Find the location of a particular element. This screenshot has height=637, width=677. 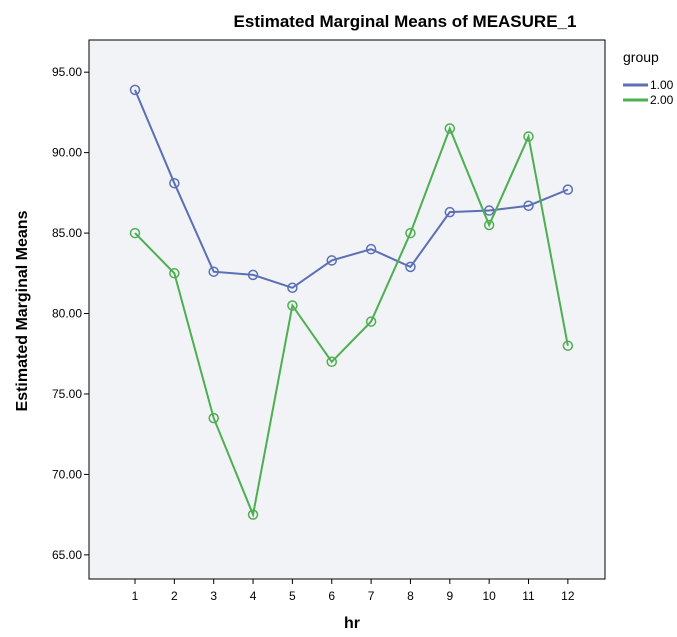

y-tick-label: 95.00 is located at coordinates (67, 72).